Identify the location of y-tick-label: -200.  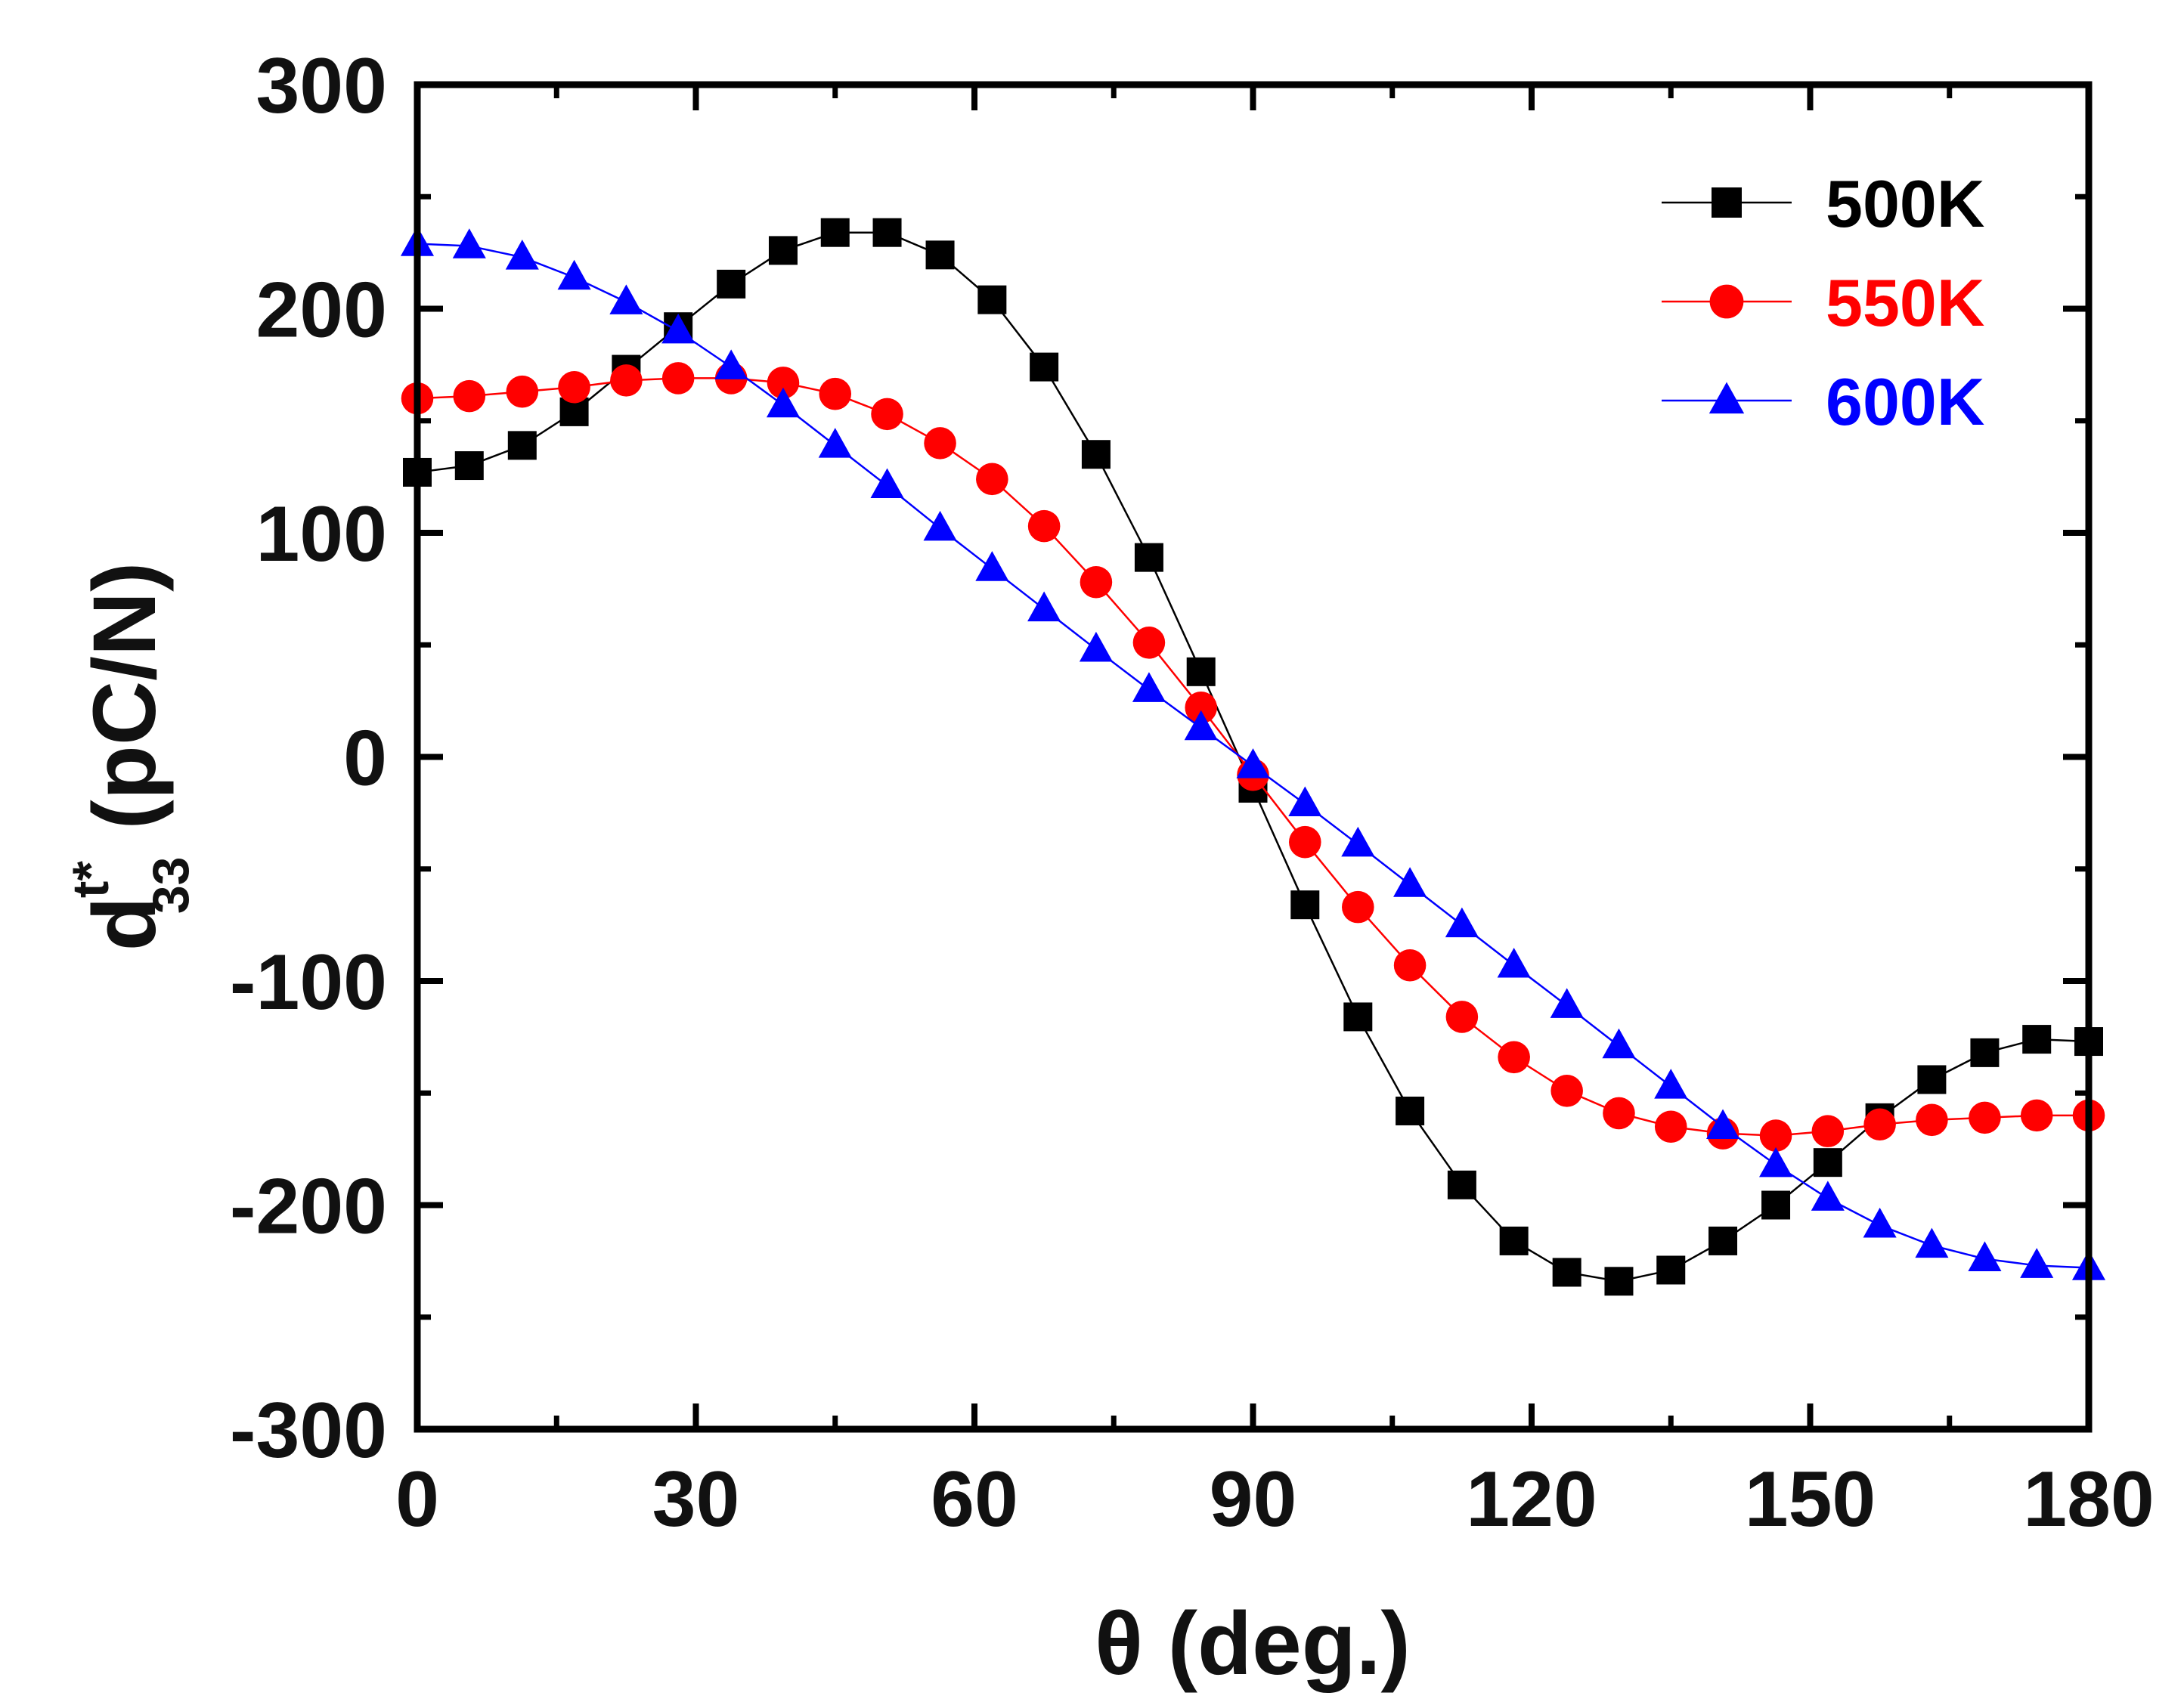
(308, 1207).